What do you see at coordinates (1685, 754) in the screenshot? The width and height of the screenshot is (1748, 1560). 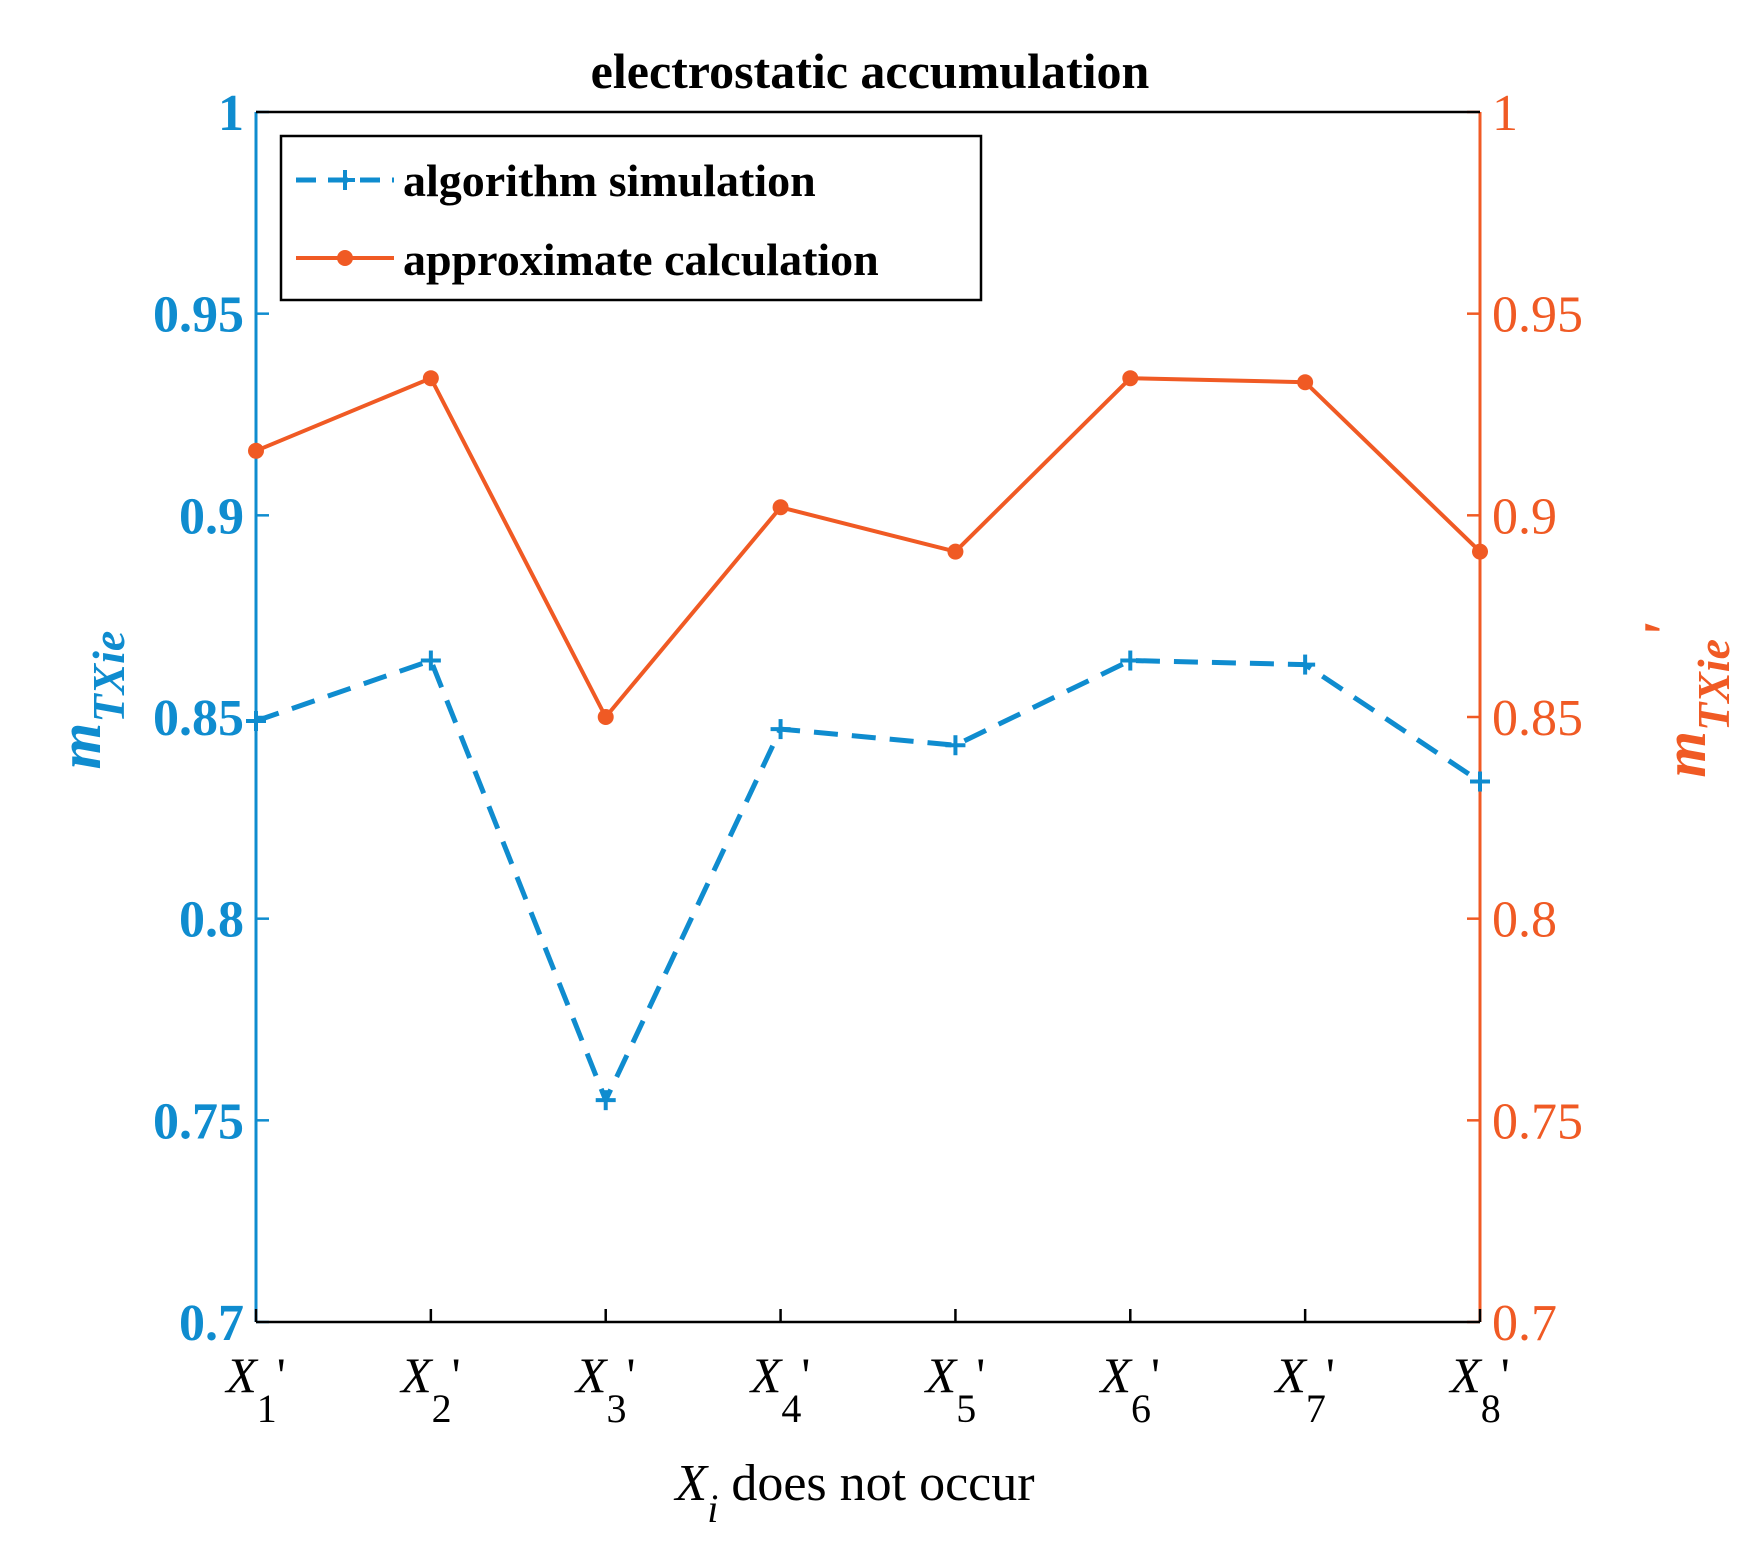 I see `right-y-label-var: m` at bounding box center [1685, 754].